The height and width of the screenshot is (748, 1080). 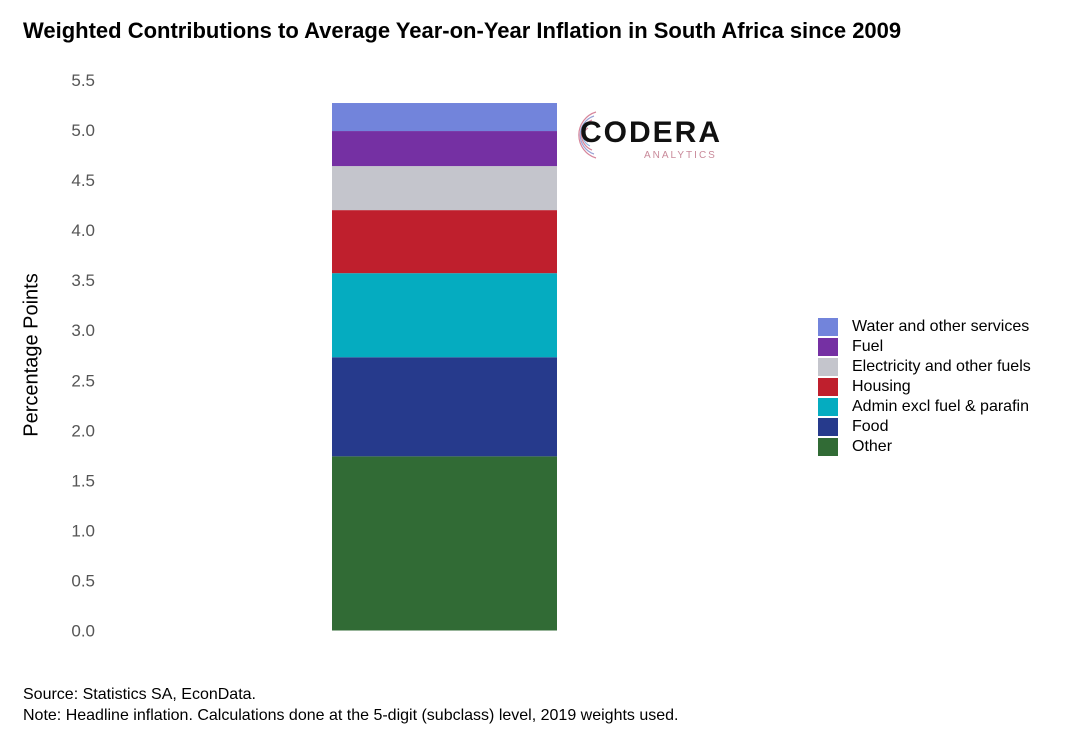 What do you see at coordinates (139, 694) in the screenshot?
I see `source-note: Source: Statistics SA, EconData.` at bounding box center [139, 694].